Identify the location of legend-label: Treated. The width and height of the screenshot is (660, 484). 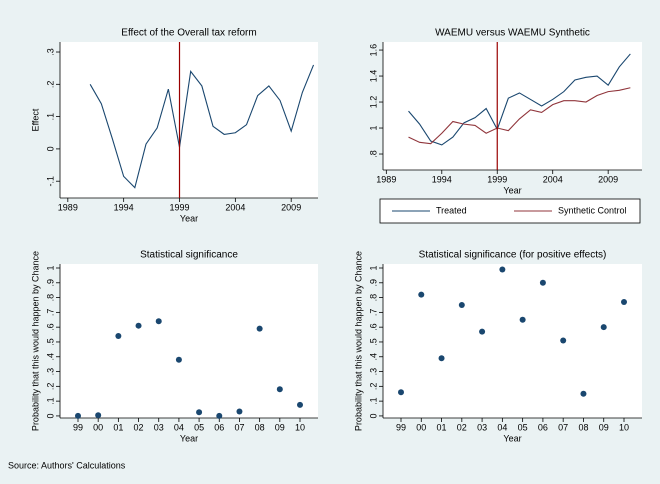
(451, 210).